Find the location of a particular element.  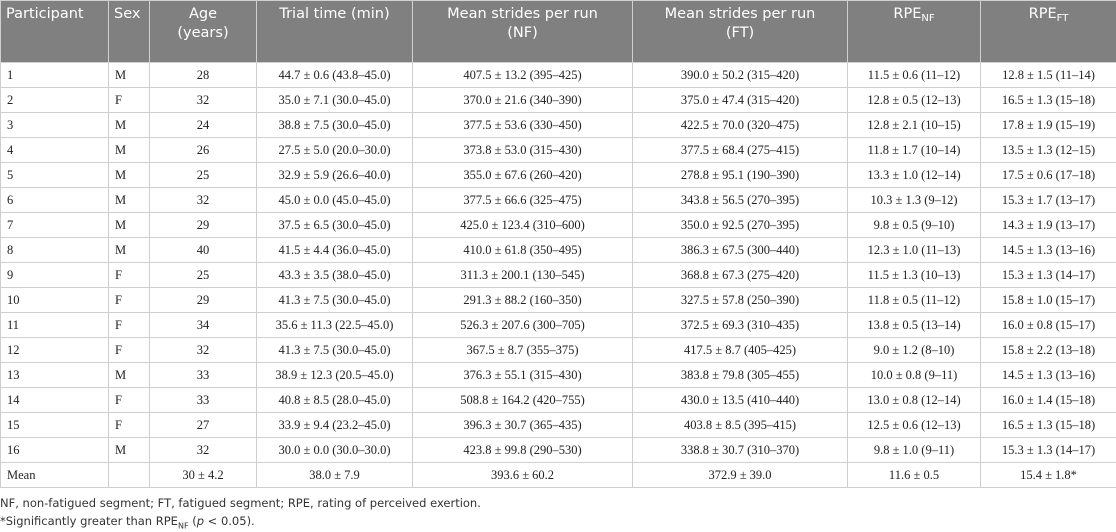

table-cell: 13.5 ± 1.3 (12–15) is located at coordinates (1048, 150).